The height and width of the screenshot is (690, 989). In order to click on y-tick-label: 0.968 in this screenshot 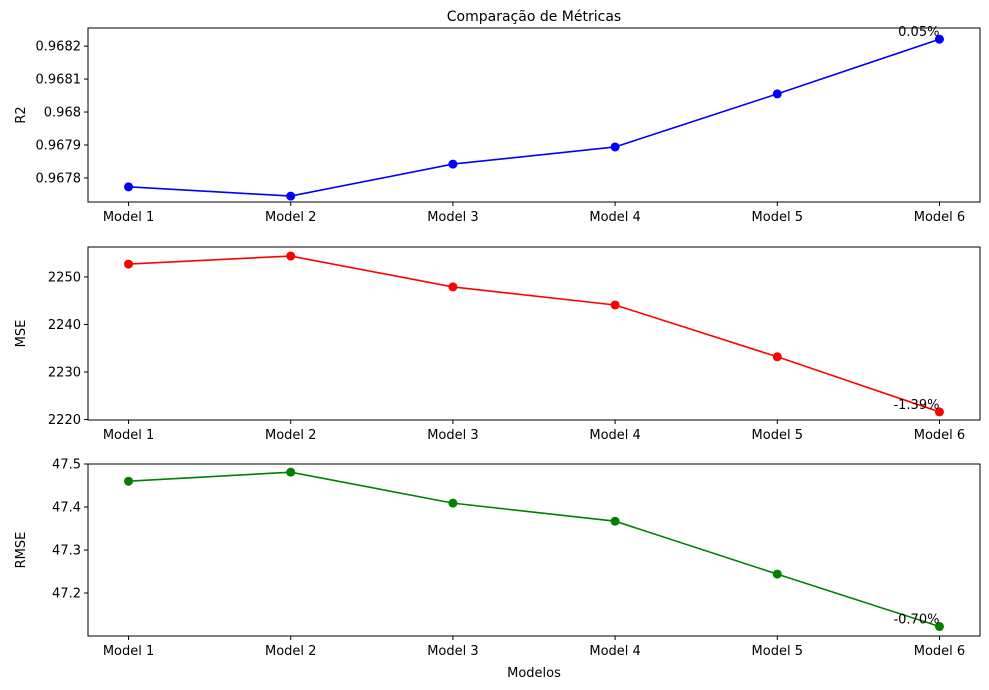, I will do `click(62, 113)`.